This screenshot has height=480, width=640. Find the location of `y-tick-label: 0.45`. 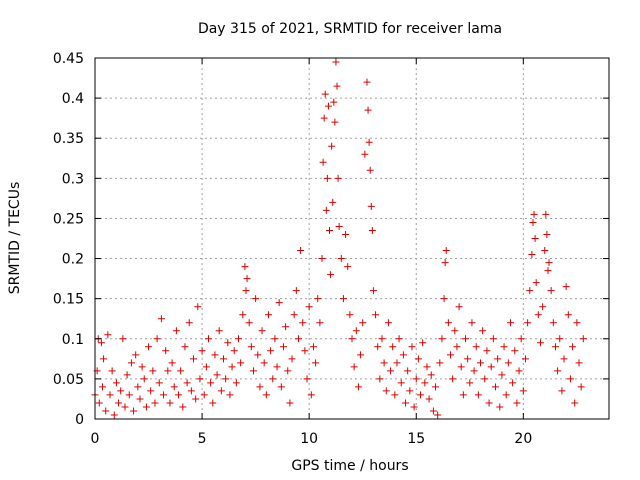

y-tick-label: 0.45 is located at coordinates (68, 59).